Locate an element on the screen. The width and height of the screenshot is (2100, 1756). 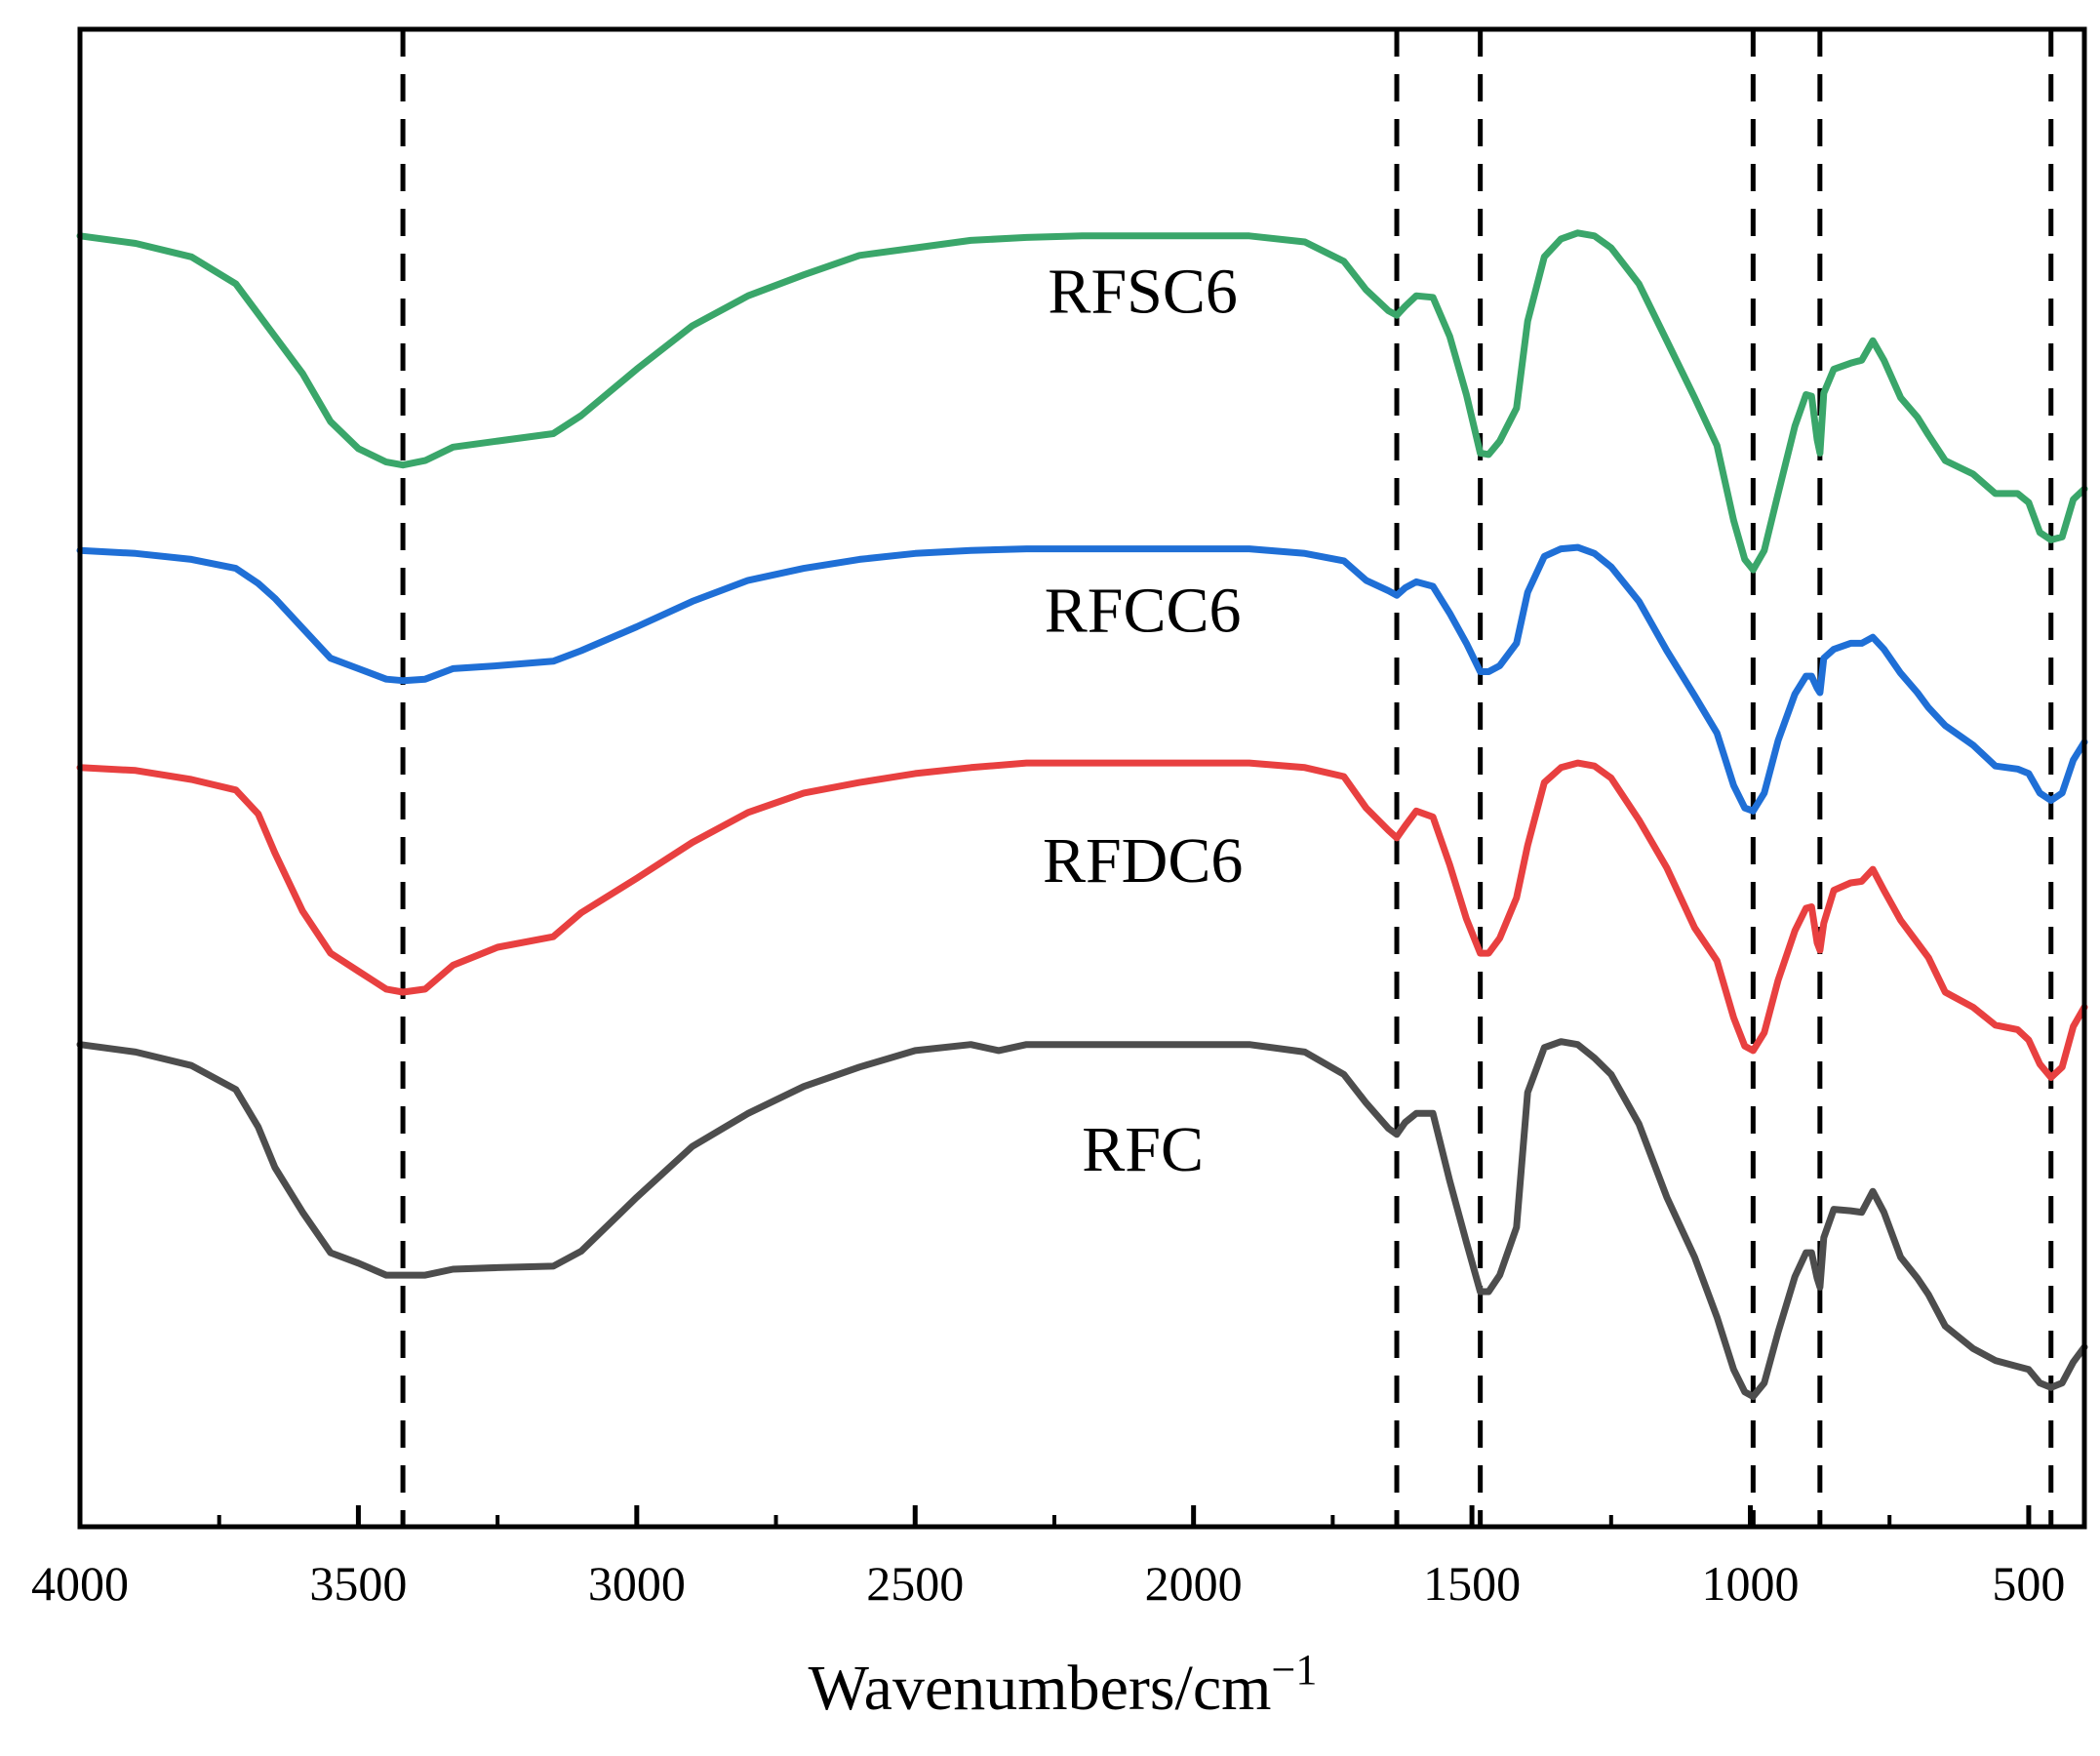
x-tick-label-4000: 4000 is located at coordinates (80, 1583).